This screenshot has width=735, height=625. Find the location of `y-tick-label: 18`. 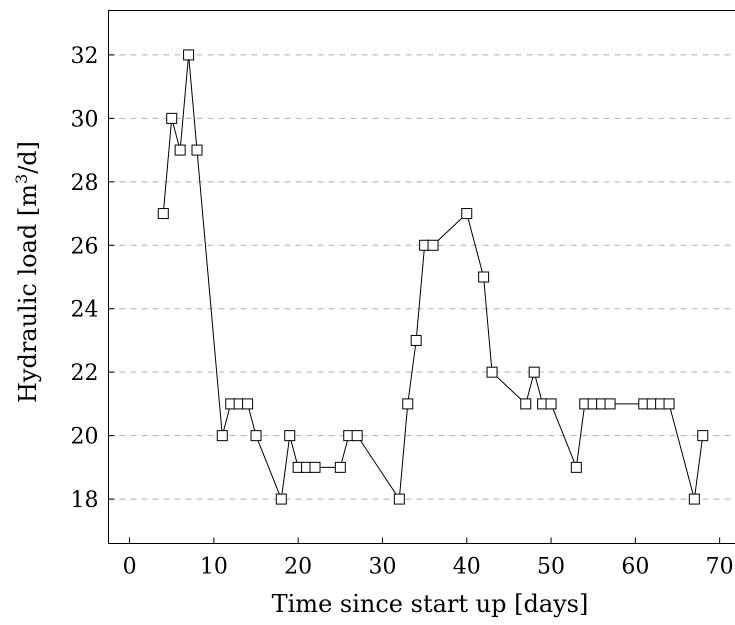

y-tick-label: 18 is located at coordinates (85, 500).